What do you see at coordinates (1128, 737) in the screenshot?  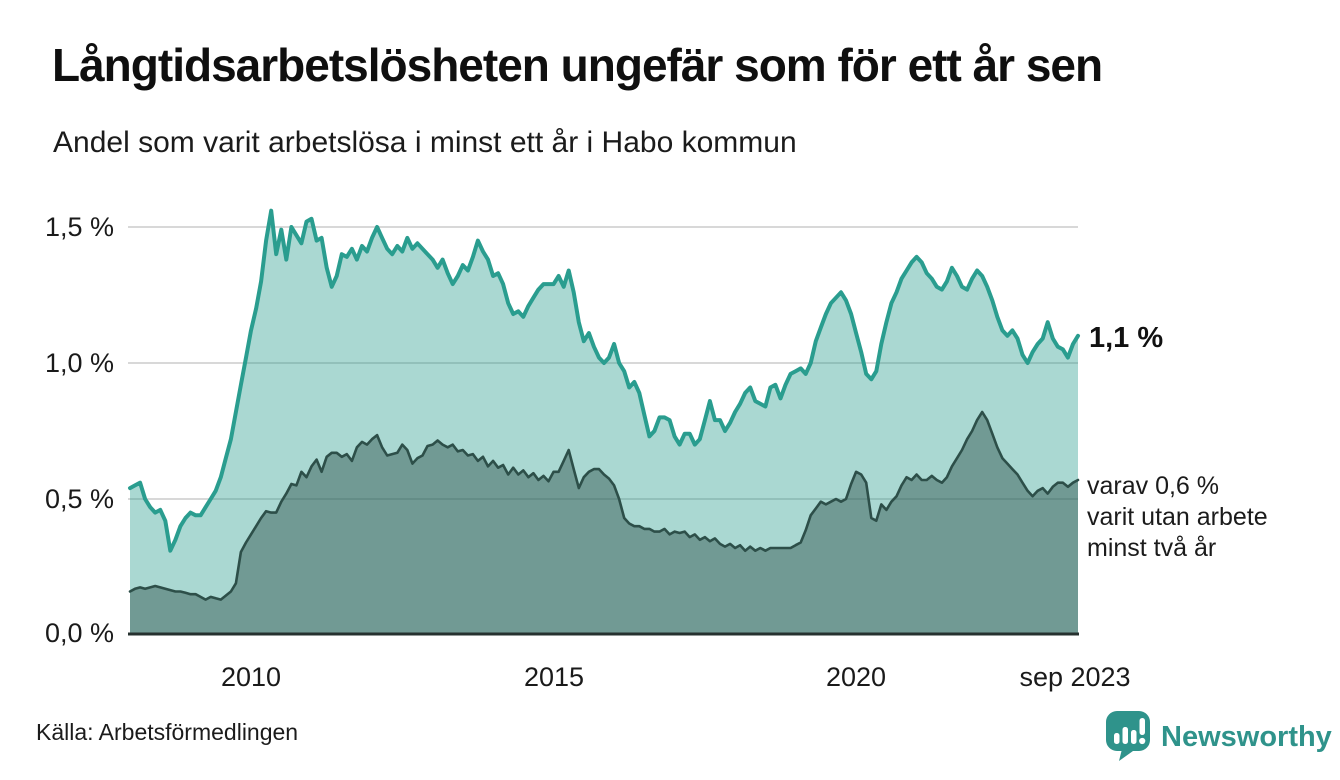 I see `newsworthy-logo-icon` at bounding box center [1128, 737].